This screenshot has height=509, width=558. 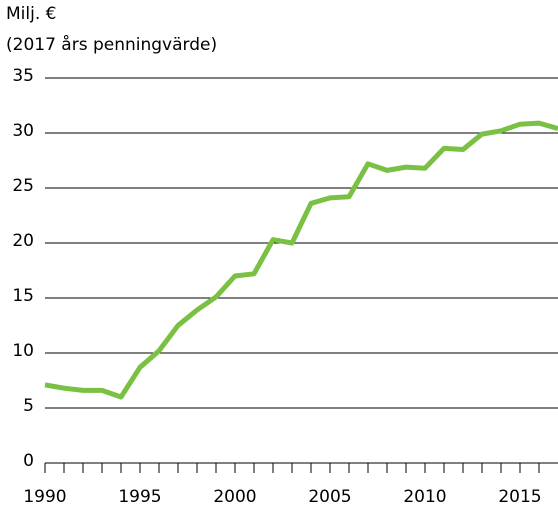 I want to click on chart-subtitle: (2017 års penningvärde), so click(x=111, y=44).